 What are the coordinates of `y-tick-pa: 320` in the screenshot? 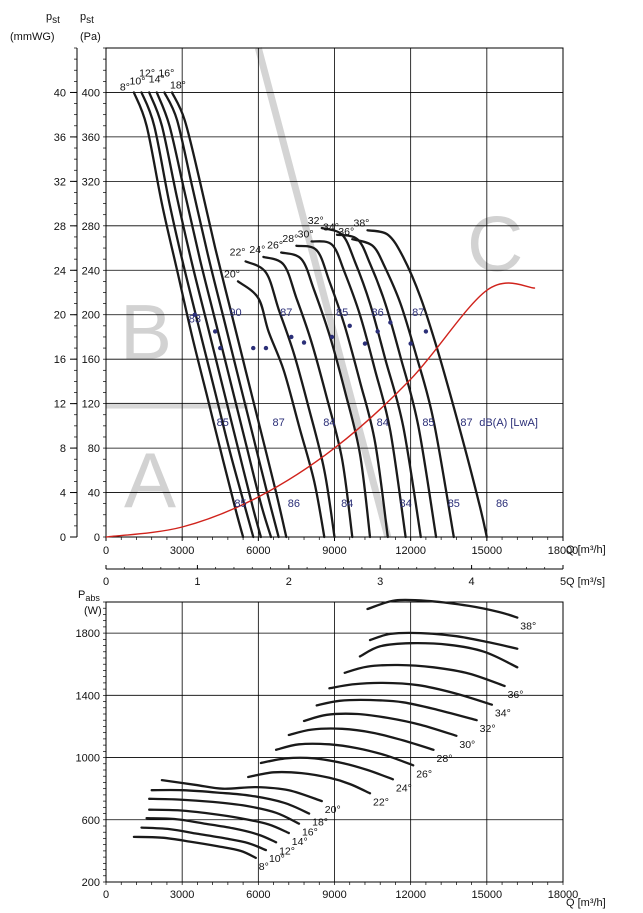 It's located at (91, 182).